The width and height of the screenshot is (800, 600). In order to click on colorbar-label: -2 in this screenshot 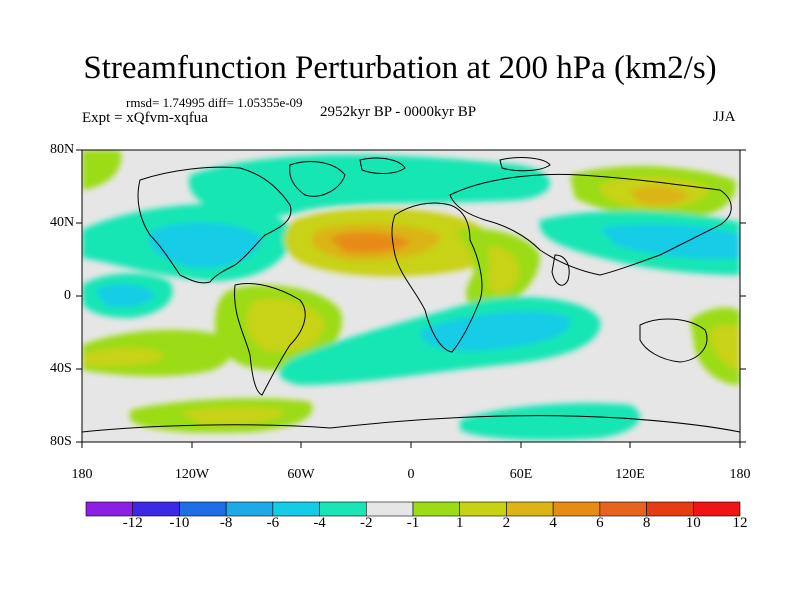, I will do `click(366, 523)`.